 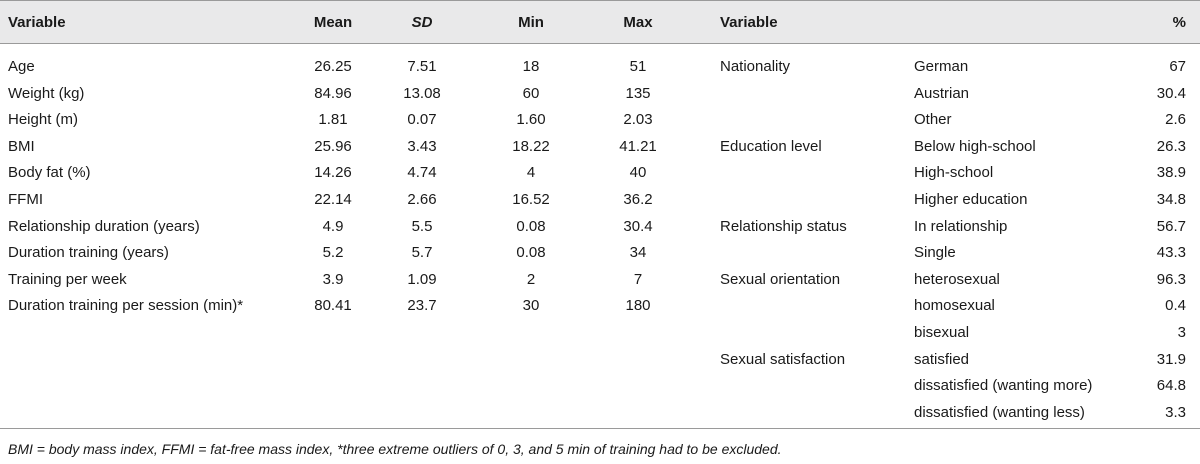 What do you see at coordinates (1179, 22) in the screenshot?
I see `header-percent: %` at bounding box center [1179, 22].